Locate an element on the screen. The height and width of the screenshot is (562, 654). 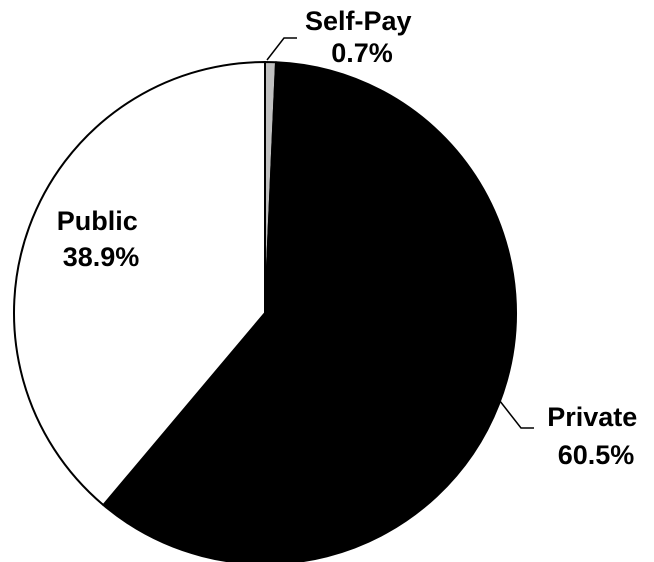
slice-label-self-pay: Self-Pay 0.7% is located at coordinates (362, 37).